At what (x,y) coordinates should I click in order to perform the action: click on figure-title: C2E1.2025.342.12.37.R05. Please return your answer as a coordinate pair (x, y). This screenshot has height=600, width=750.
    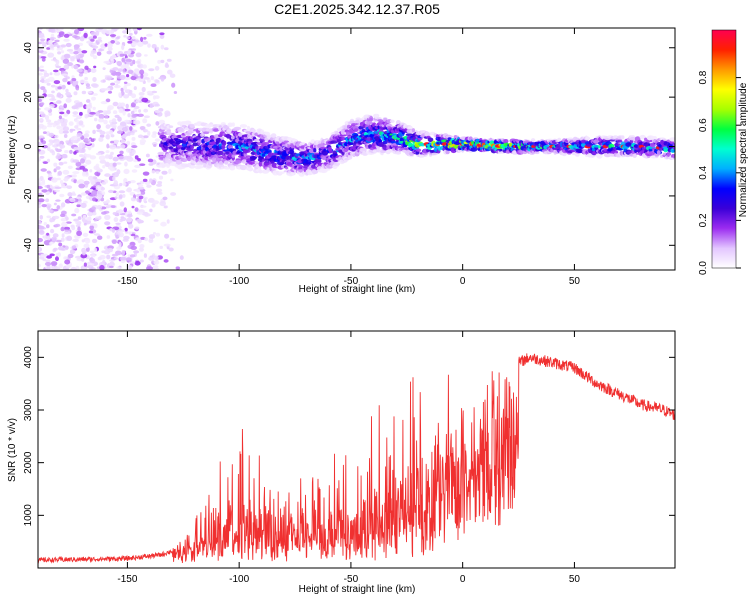
    Looking at the image, I should click on (357, 9).